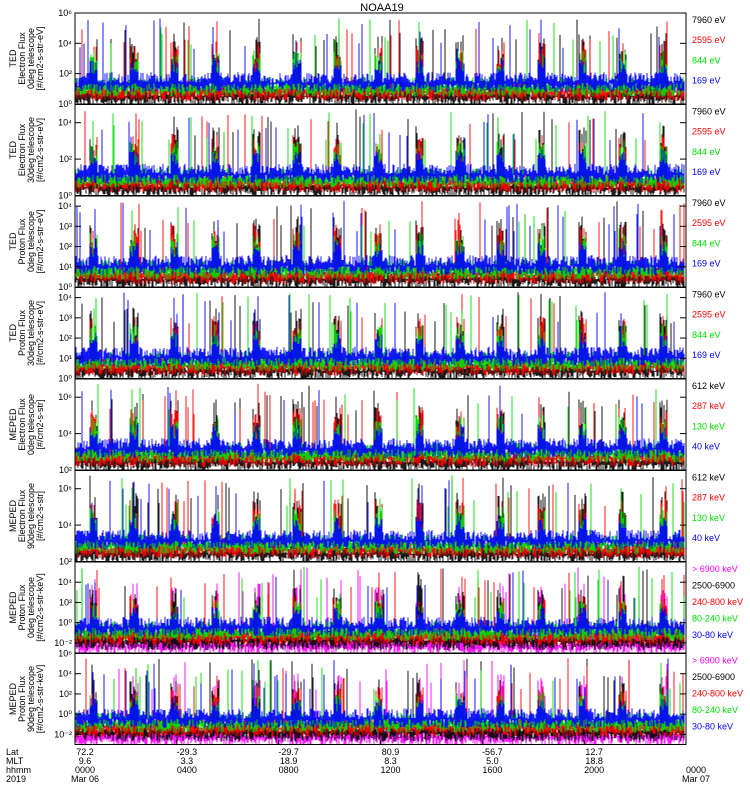 The height and width of the screenshot is (800, 750). What do you see at coordinates (390, 770) in the screenshot?
I see `x-tick-label: 1200` at bounding box center [390, 770].